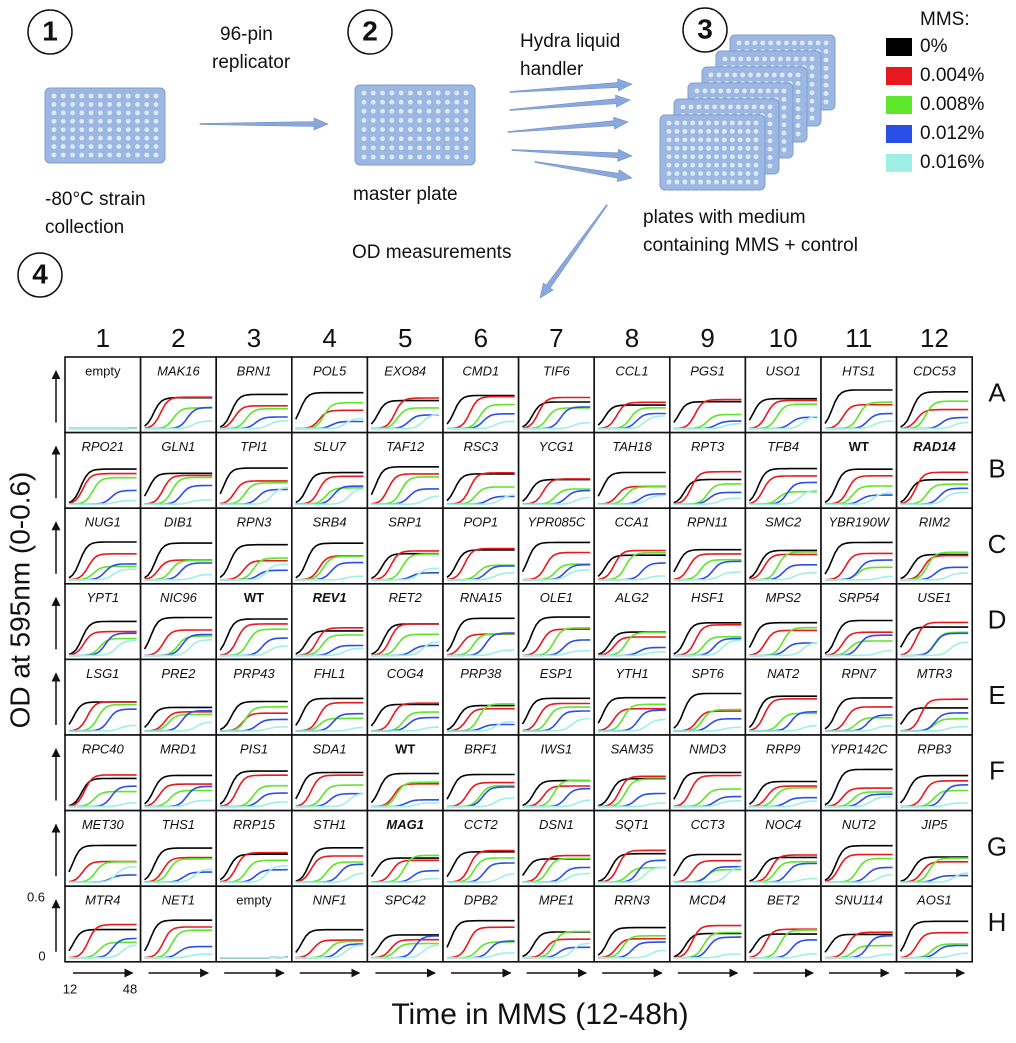 This screenshot has width=1016, height=1043. Describe the element at coordinates (632, 522) in the screenshot. I see `well-label: CCA1` at that location.